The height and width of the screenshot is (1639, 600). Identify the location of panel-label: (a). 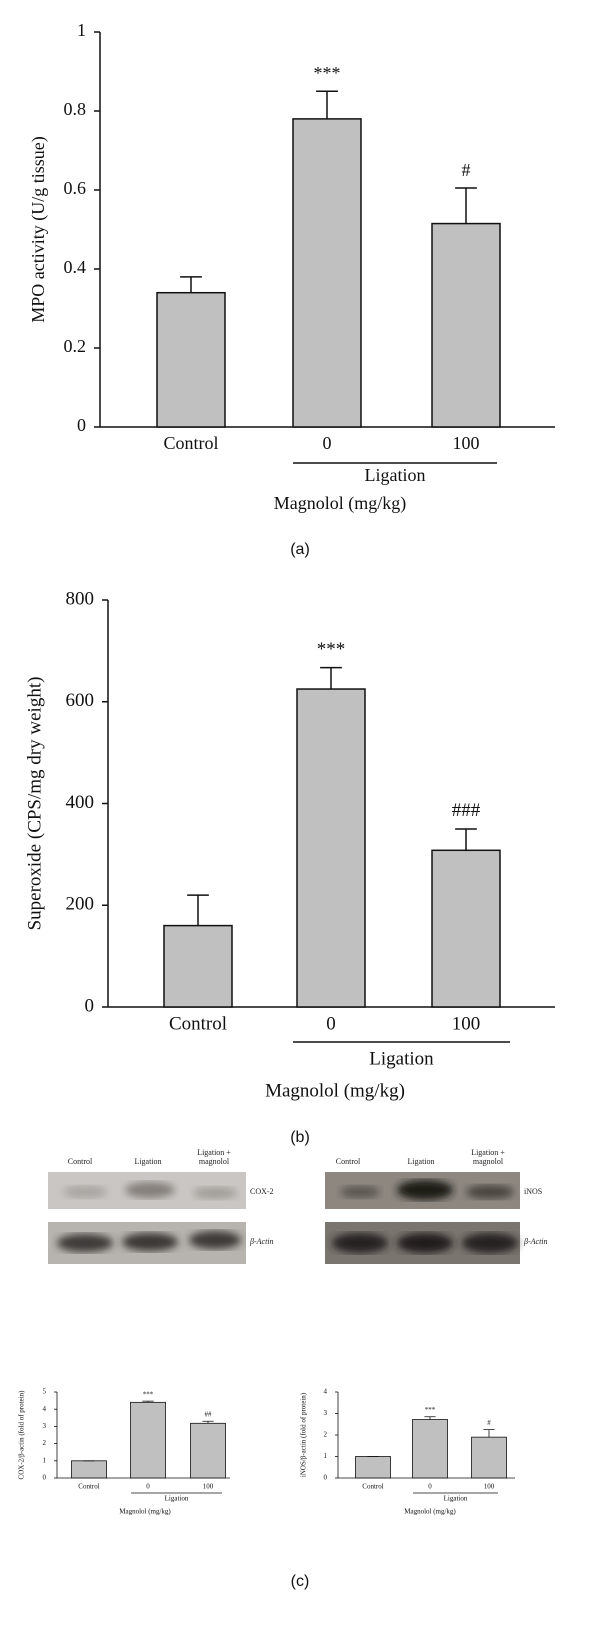
(300, 549).